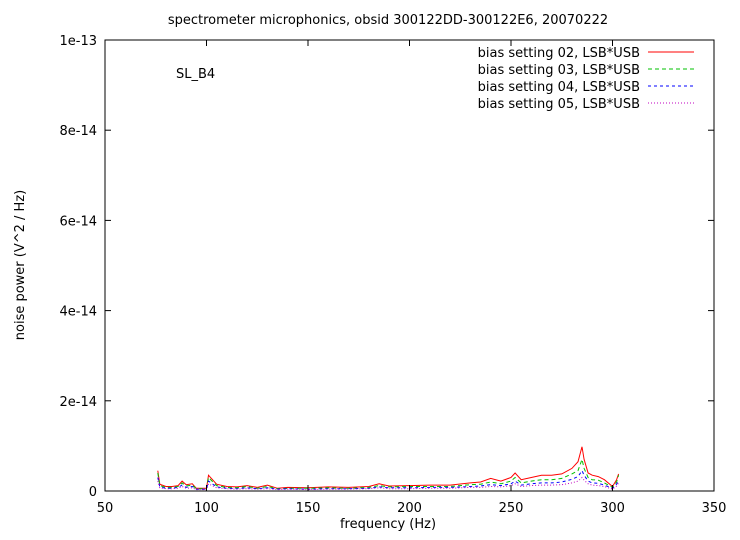 The height and width of the screenshot is (540, 740). Describe the element at coordinates (78, 41) in the screenshot. I see `y-tick-label: 1e-13` at that location.